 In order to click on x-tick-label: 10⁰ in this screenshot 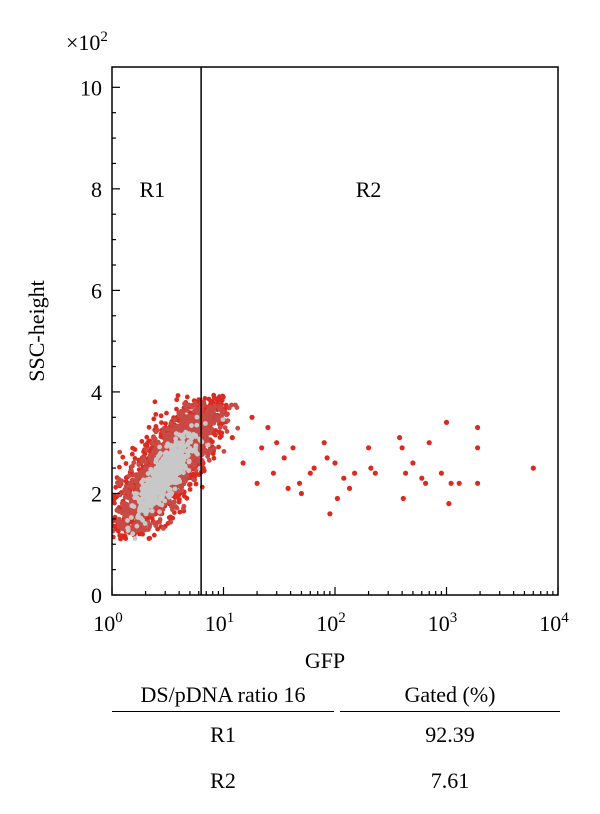, I will do `click(108, 623)`.